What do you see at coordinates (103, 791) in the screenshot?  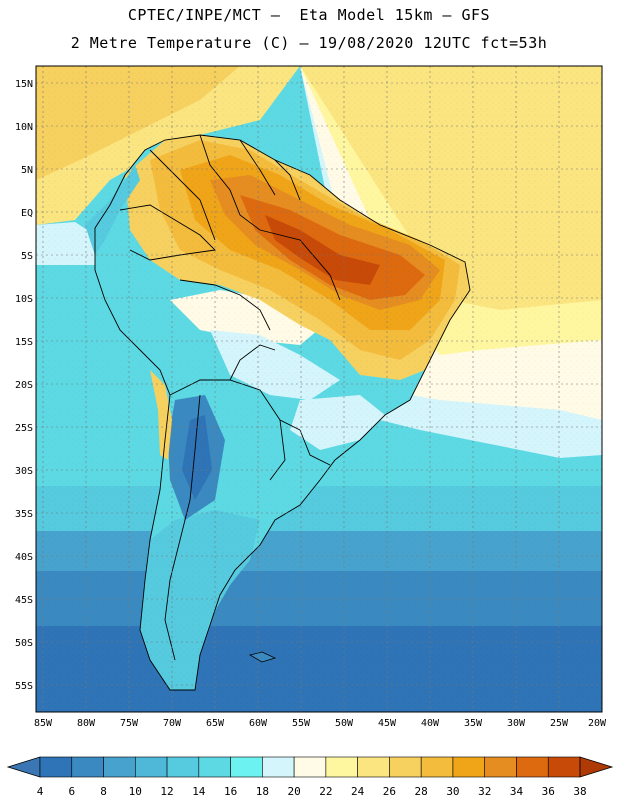 I see `colorbar-tick: 8` at bounding box center [103, 791].